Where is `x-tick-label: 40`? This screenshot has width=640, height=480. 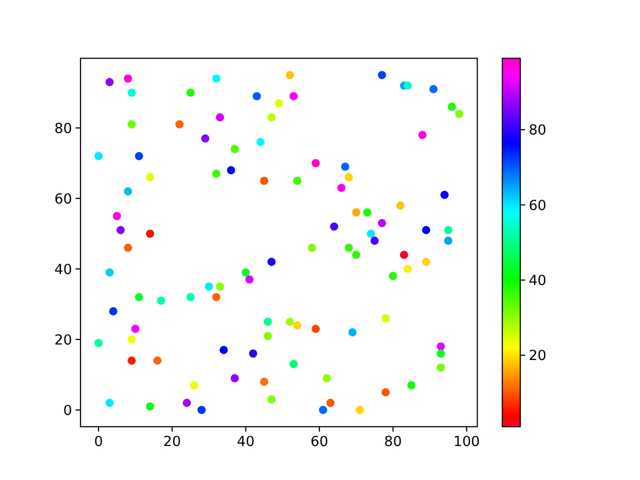 x-tick-label: 40 is located at coordinates (245, 442).